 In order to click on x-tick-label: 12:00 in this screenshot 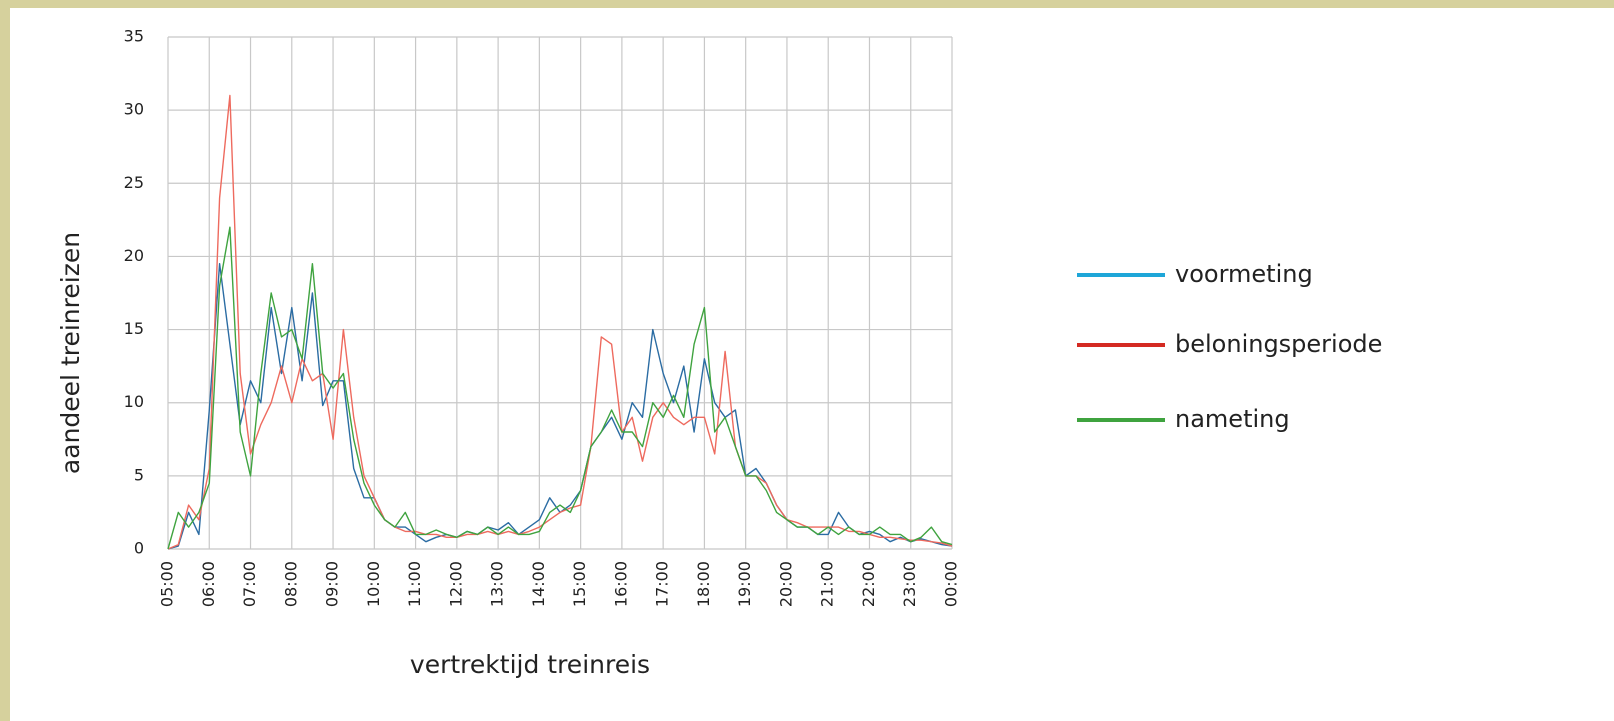, I will do `click(455, 584)`.